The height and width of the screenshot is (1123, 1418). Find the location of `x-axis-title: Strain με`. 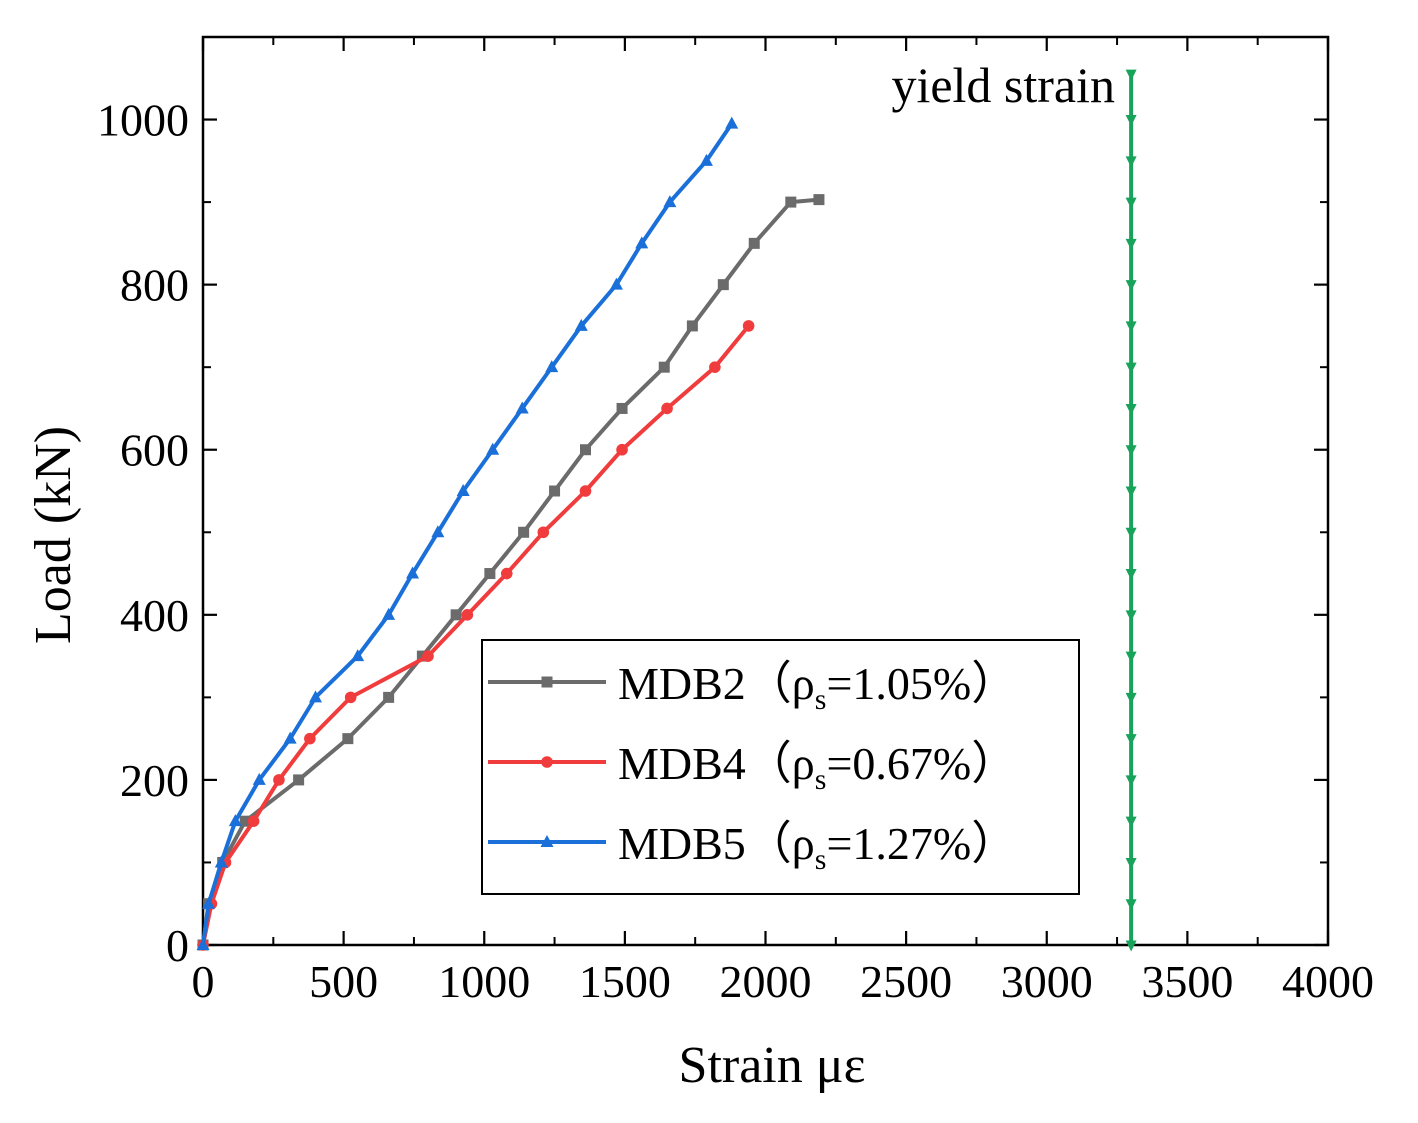

x-axis-title: Strain με is located at coordinates (772, 1065).